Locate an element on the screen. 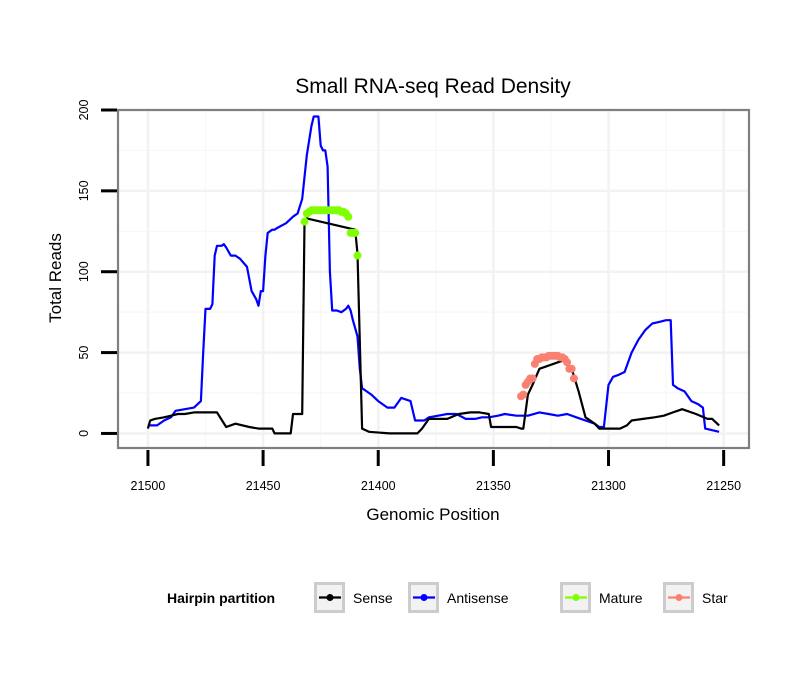 The image size is (810, 690). y-tick-label: 0 is located at coordinates (84, 433).